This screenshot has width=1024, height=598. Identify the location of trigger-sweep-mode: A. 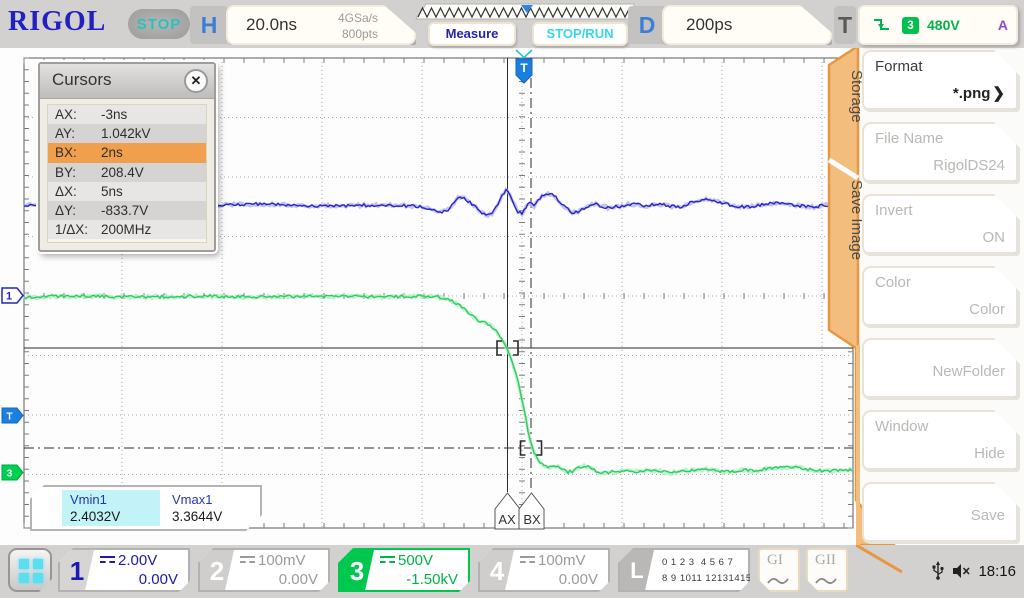
(1002, 25).